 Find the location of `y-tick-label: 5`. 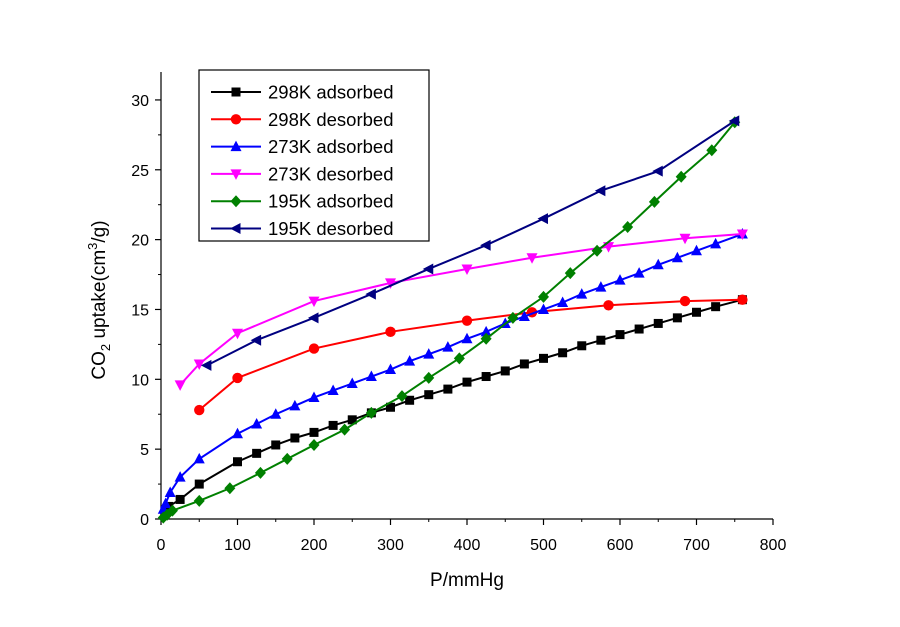

y-tick-label: 5 is located at coordinates (144, 450).